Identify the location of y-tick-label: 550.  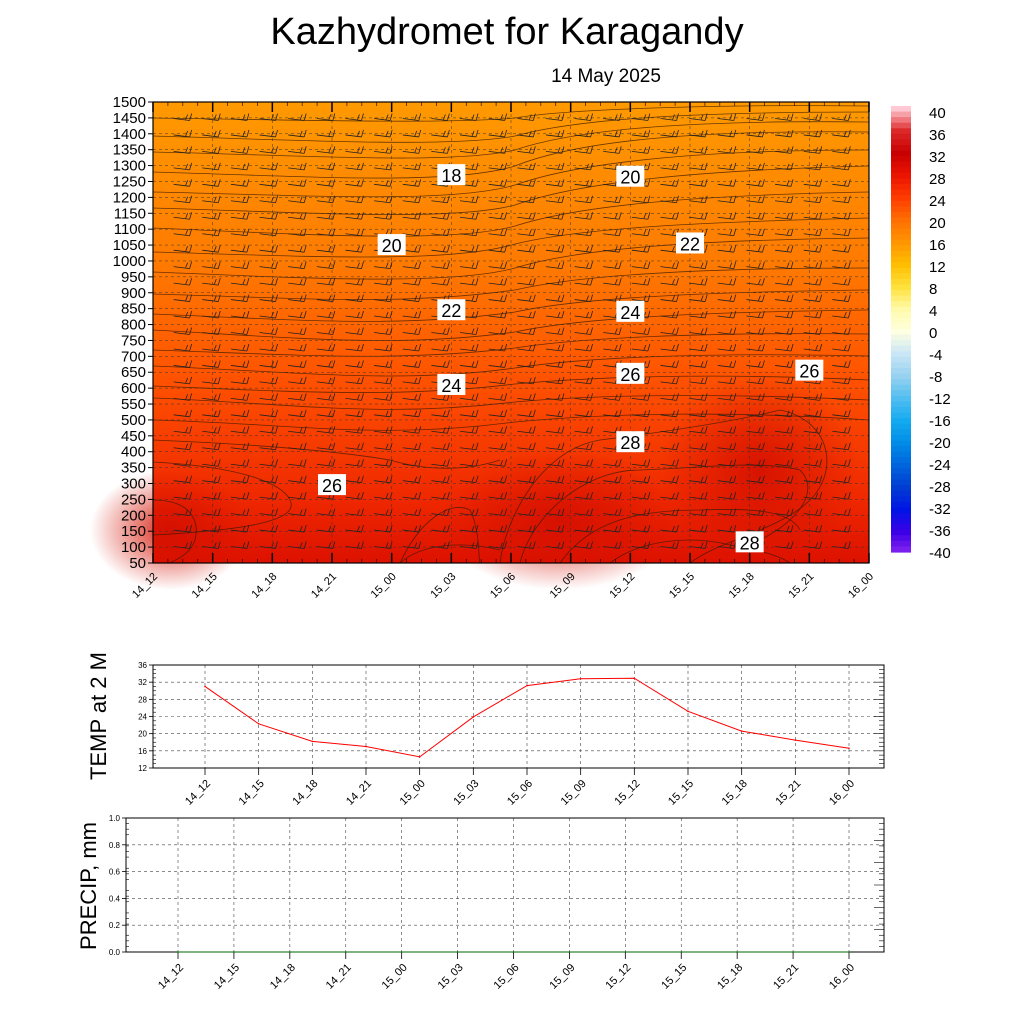
(133, 404).